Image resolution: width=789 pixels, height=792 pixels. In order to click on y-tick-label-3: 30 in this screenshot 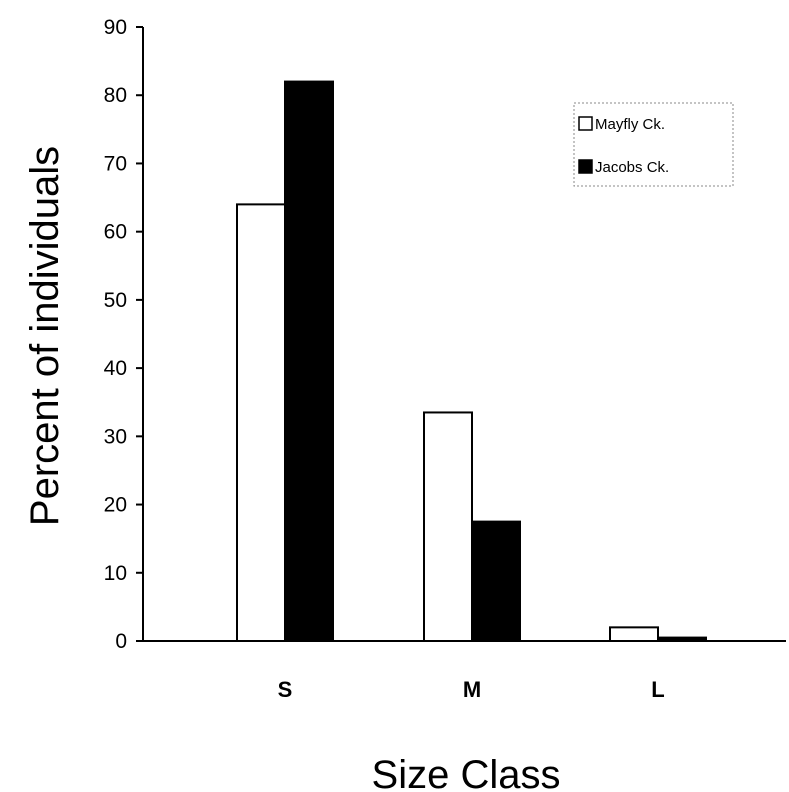, I will do `click(115, 436)`.